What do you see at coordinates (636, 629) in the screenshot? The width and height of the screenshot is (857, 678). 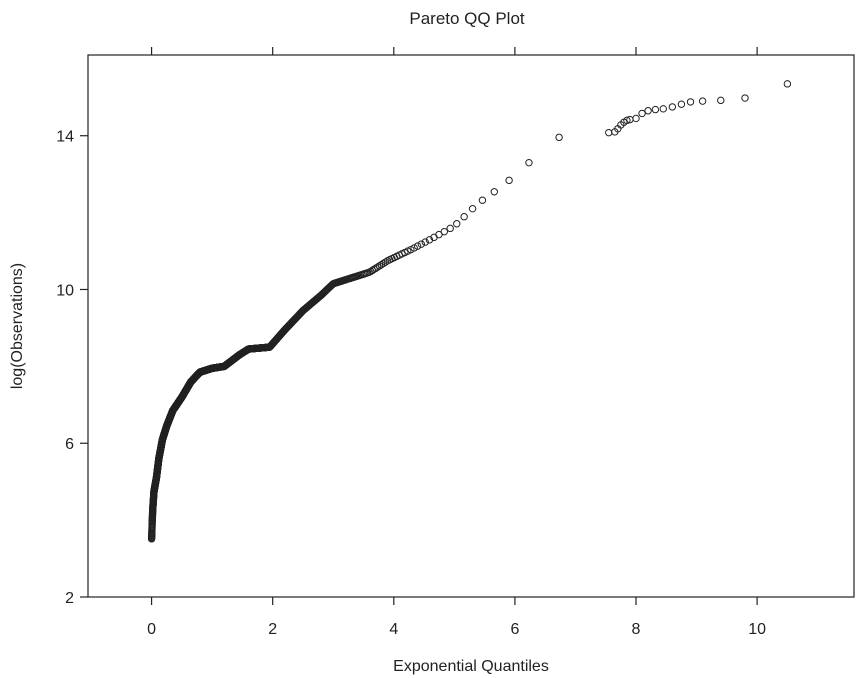 I see `x-tick-label: 8` at bounding box center [636, 629].